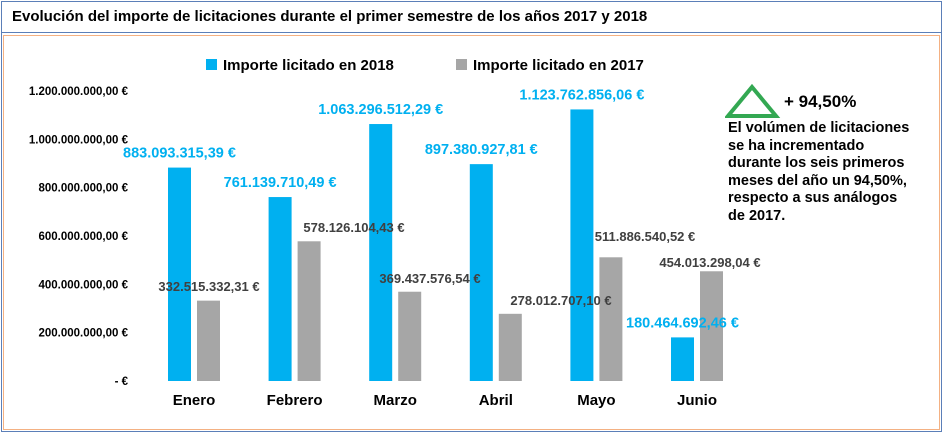 The width and height of the screenshot is (945, 434). What do you see at coordinates (461, 64) in the screenshot?
I see `legend-swatch-2017` at bounding box center [461, 64].